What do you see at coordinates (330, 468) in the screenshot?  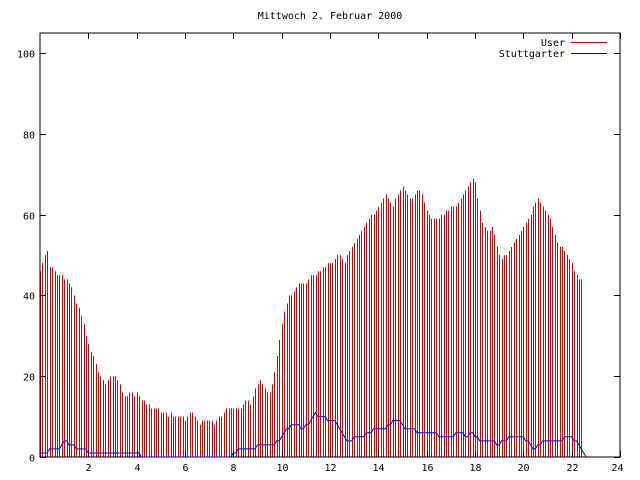 I see `x-tick-label: 12` at bounding box center [330, 468].